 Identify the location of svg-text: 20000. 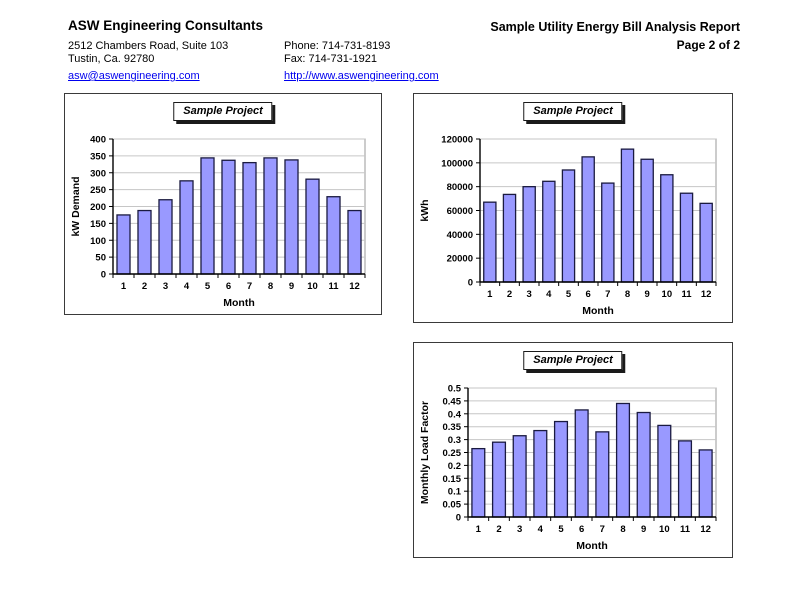
(460, 259).